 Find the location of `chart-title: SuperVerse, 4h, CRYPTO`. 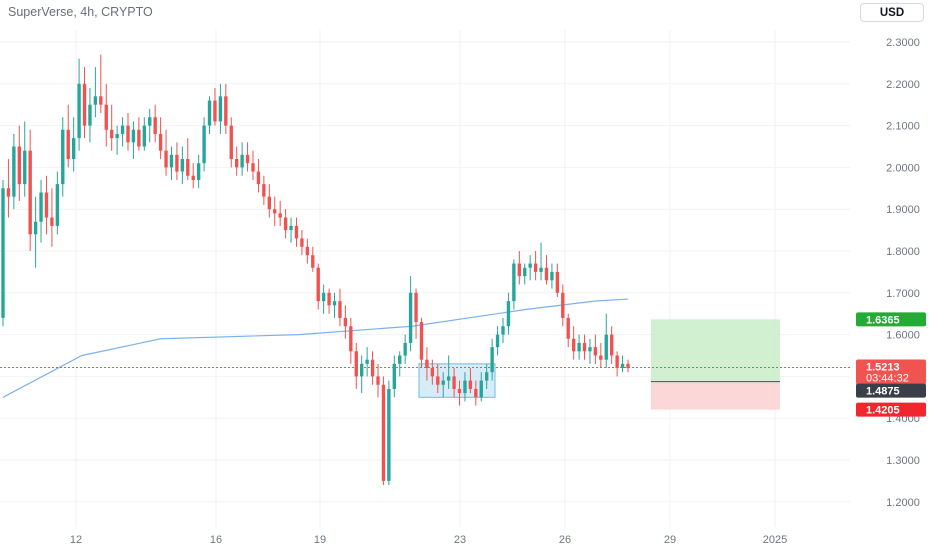

chart-title: SuperVerse, 4h, CRYPTO is located at coordinates (80, 12).